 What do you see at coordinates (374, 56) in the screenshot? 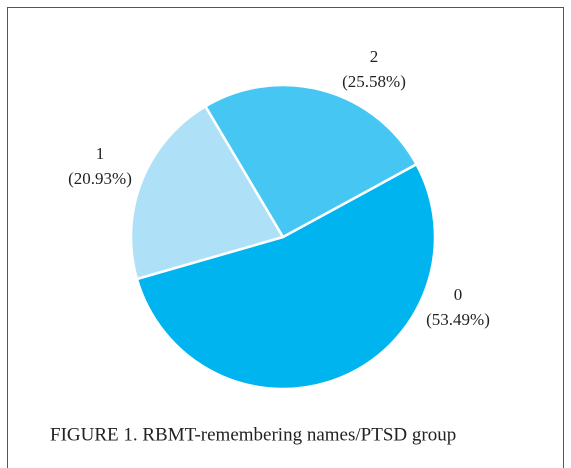
I see `slice-label: 2` at bounding box center [374, 56].